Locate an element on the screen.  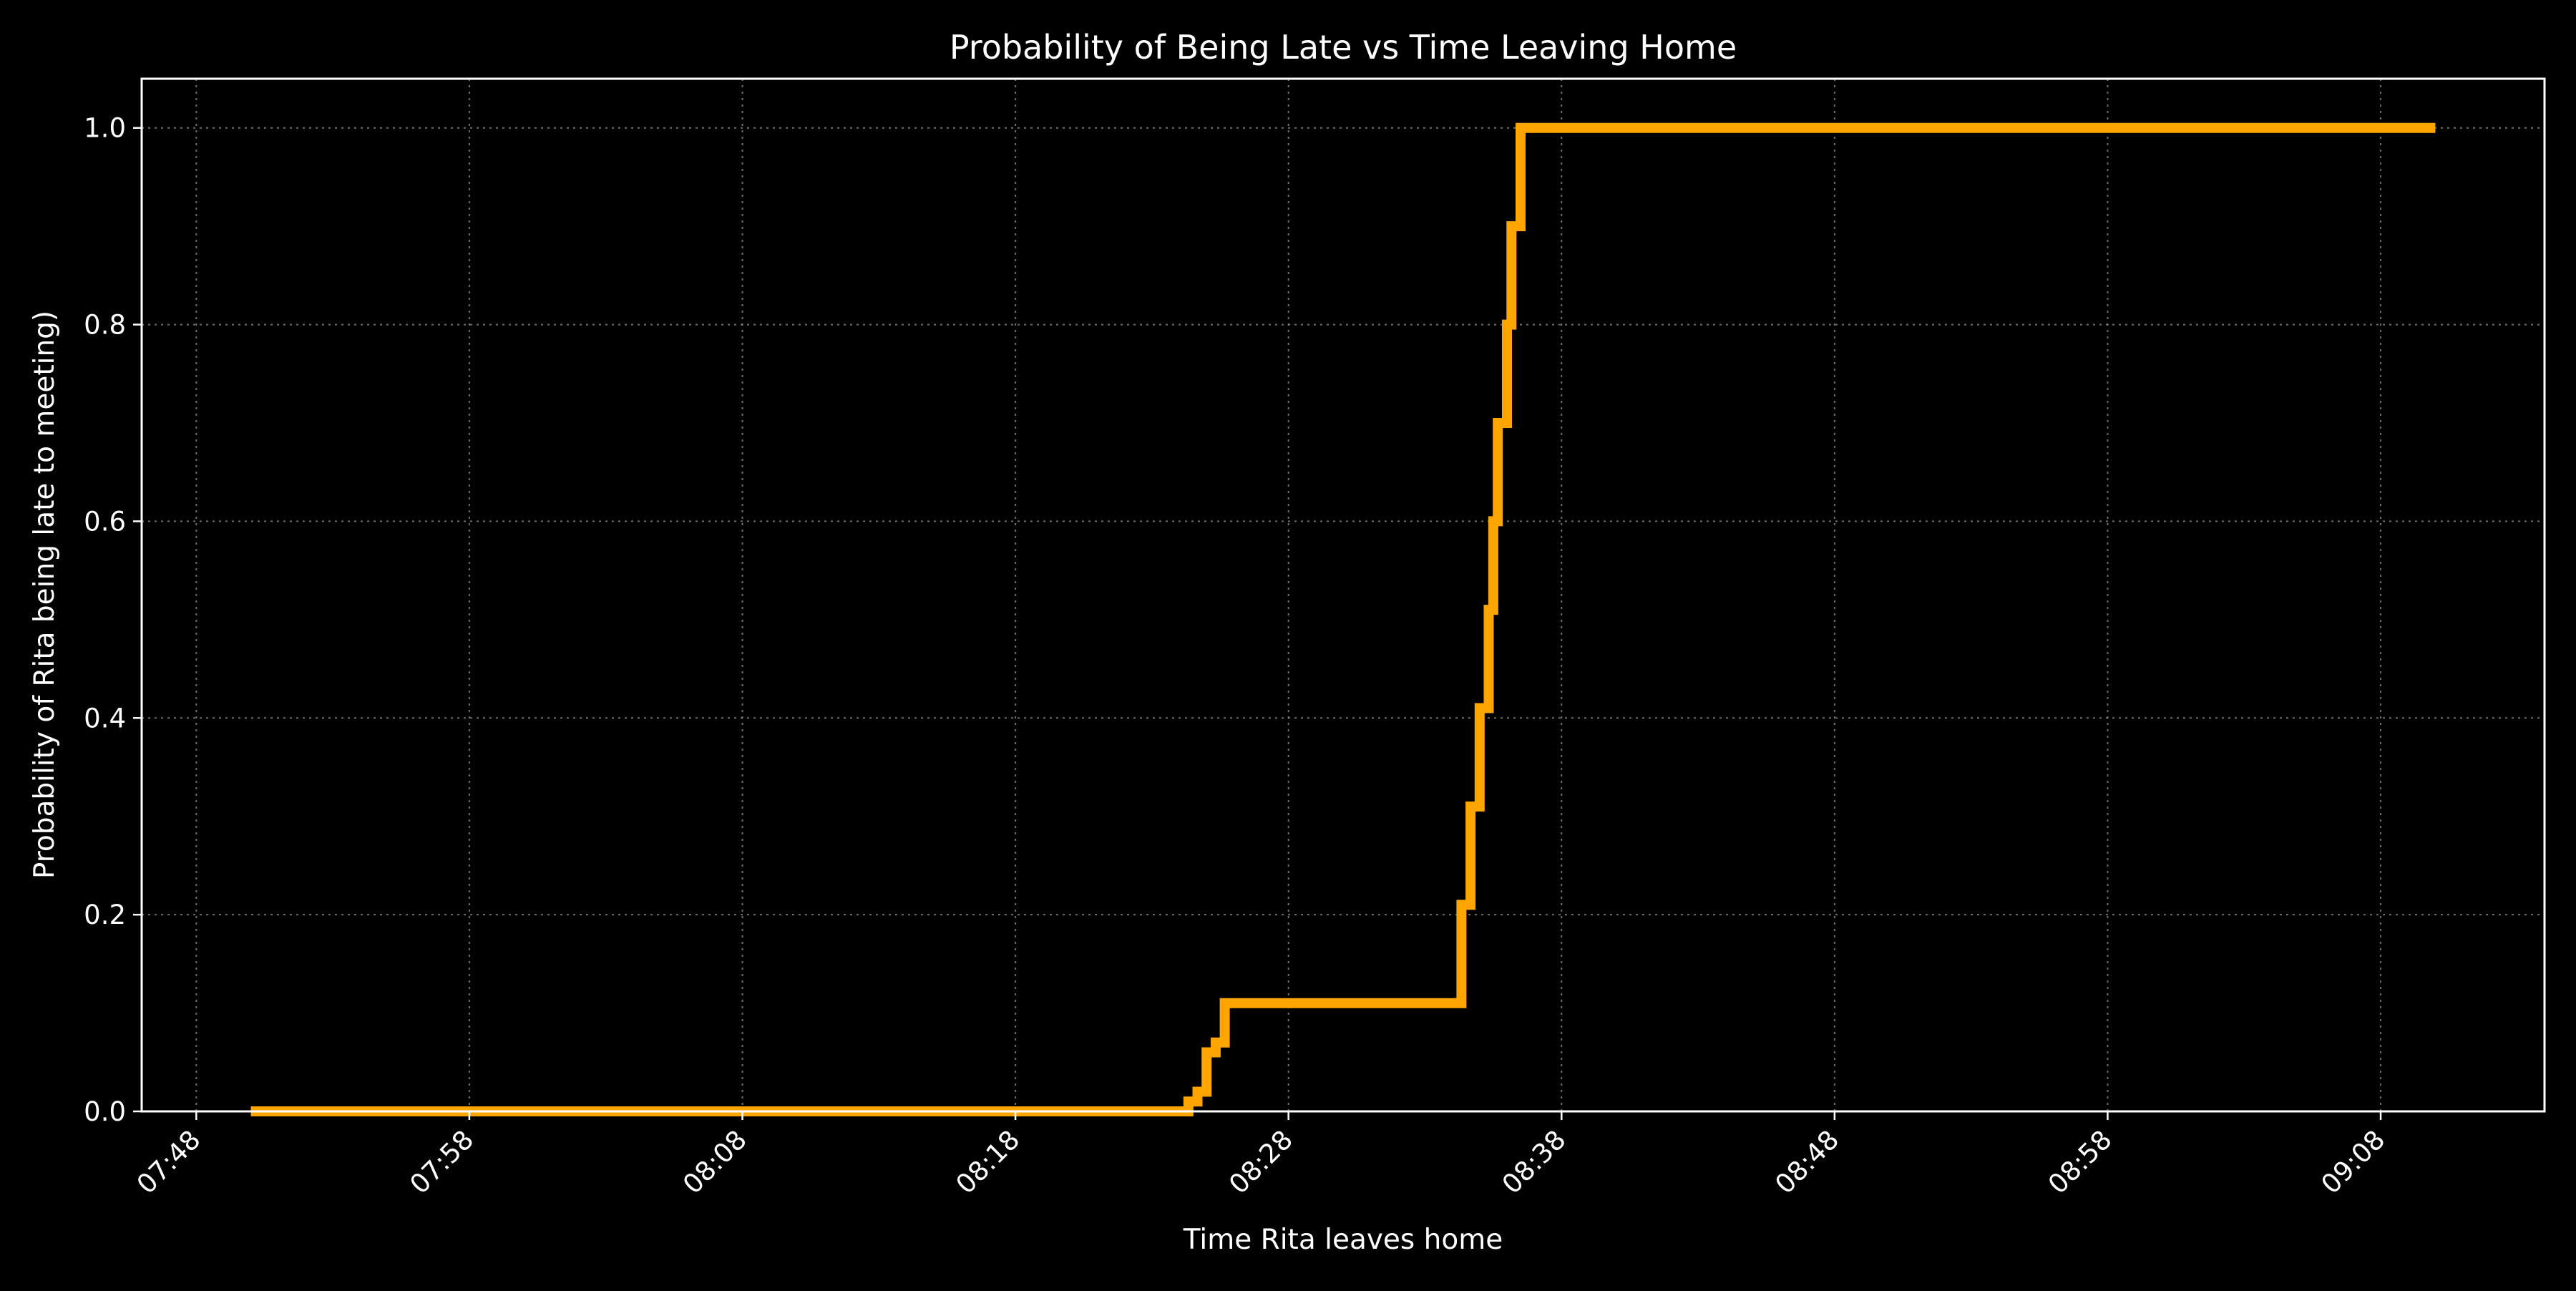
x-tick-label: 07:48 is located at coordinates (169, 1162).